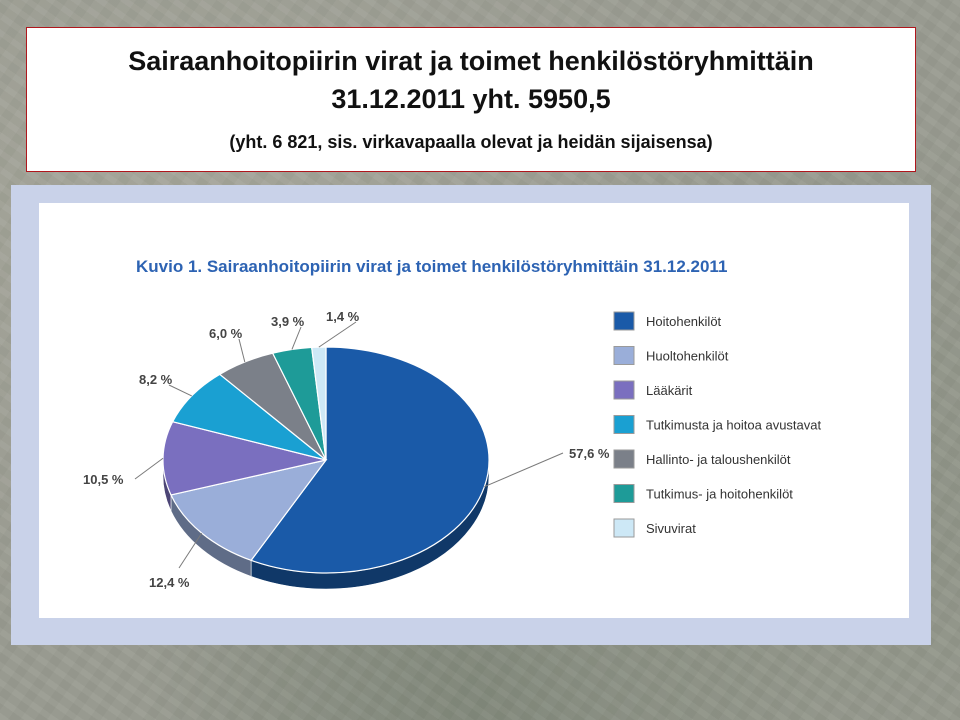 The image size is (960, 720). What do you see at coordinates (684, 321) in the screenshot?
I see `legend-label: Hoitohenkilöt` at bounding box center [684, 321].